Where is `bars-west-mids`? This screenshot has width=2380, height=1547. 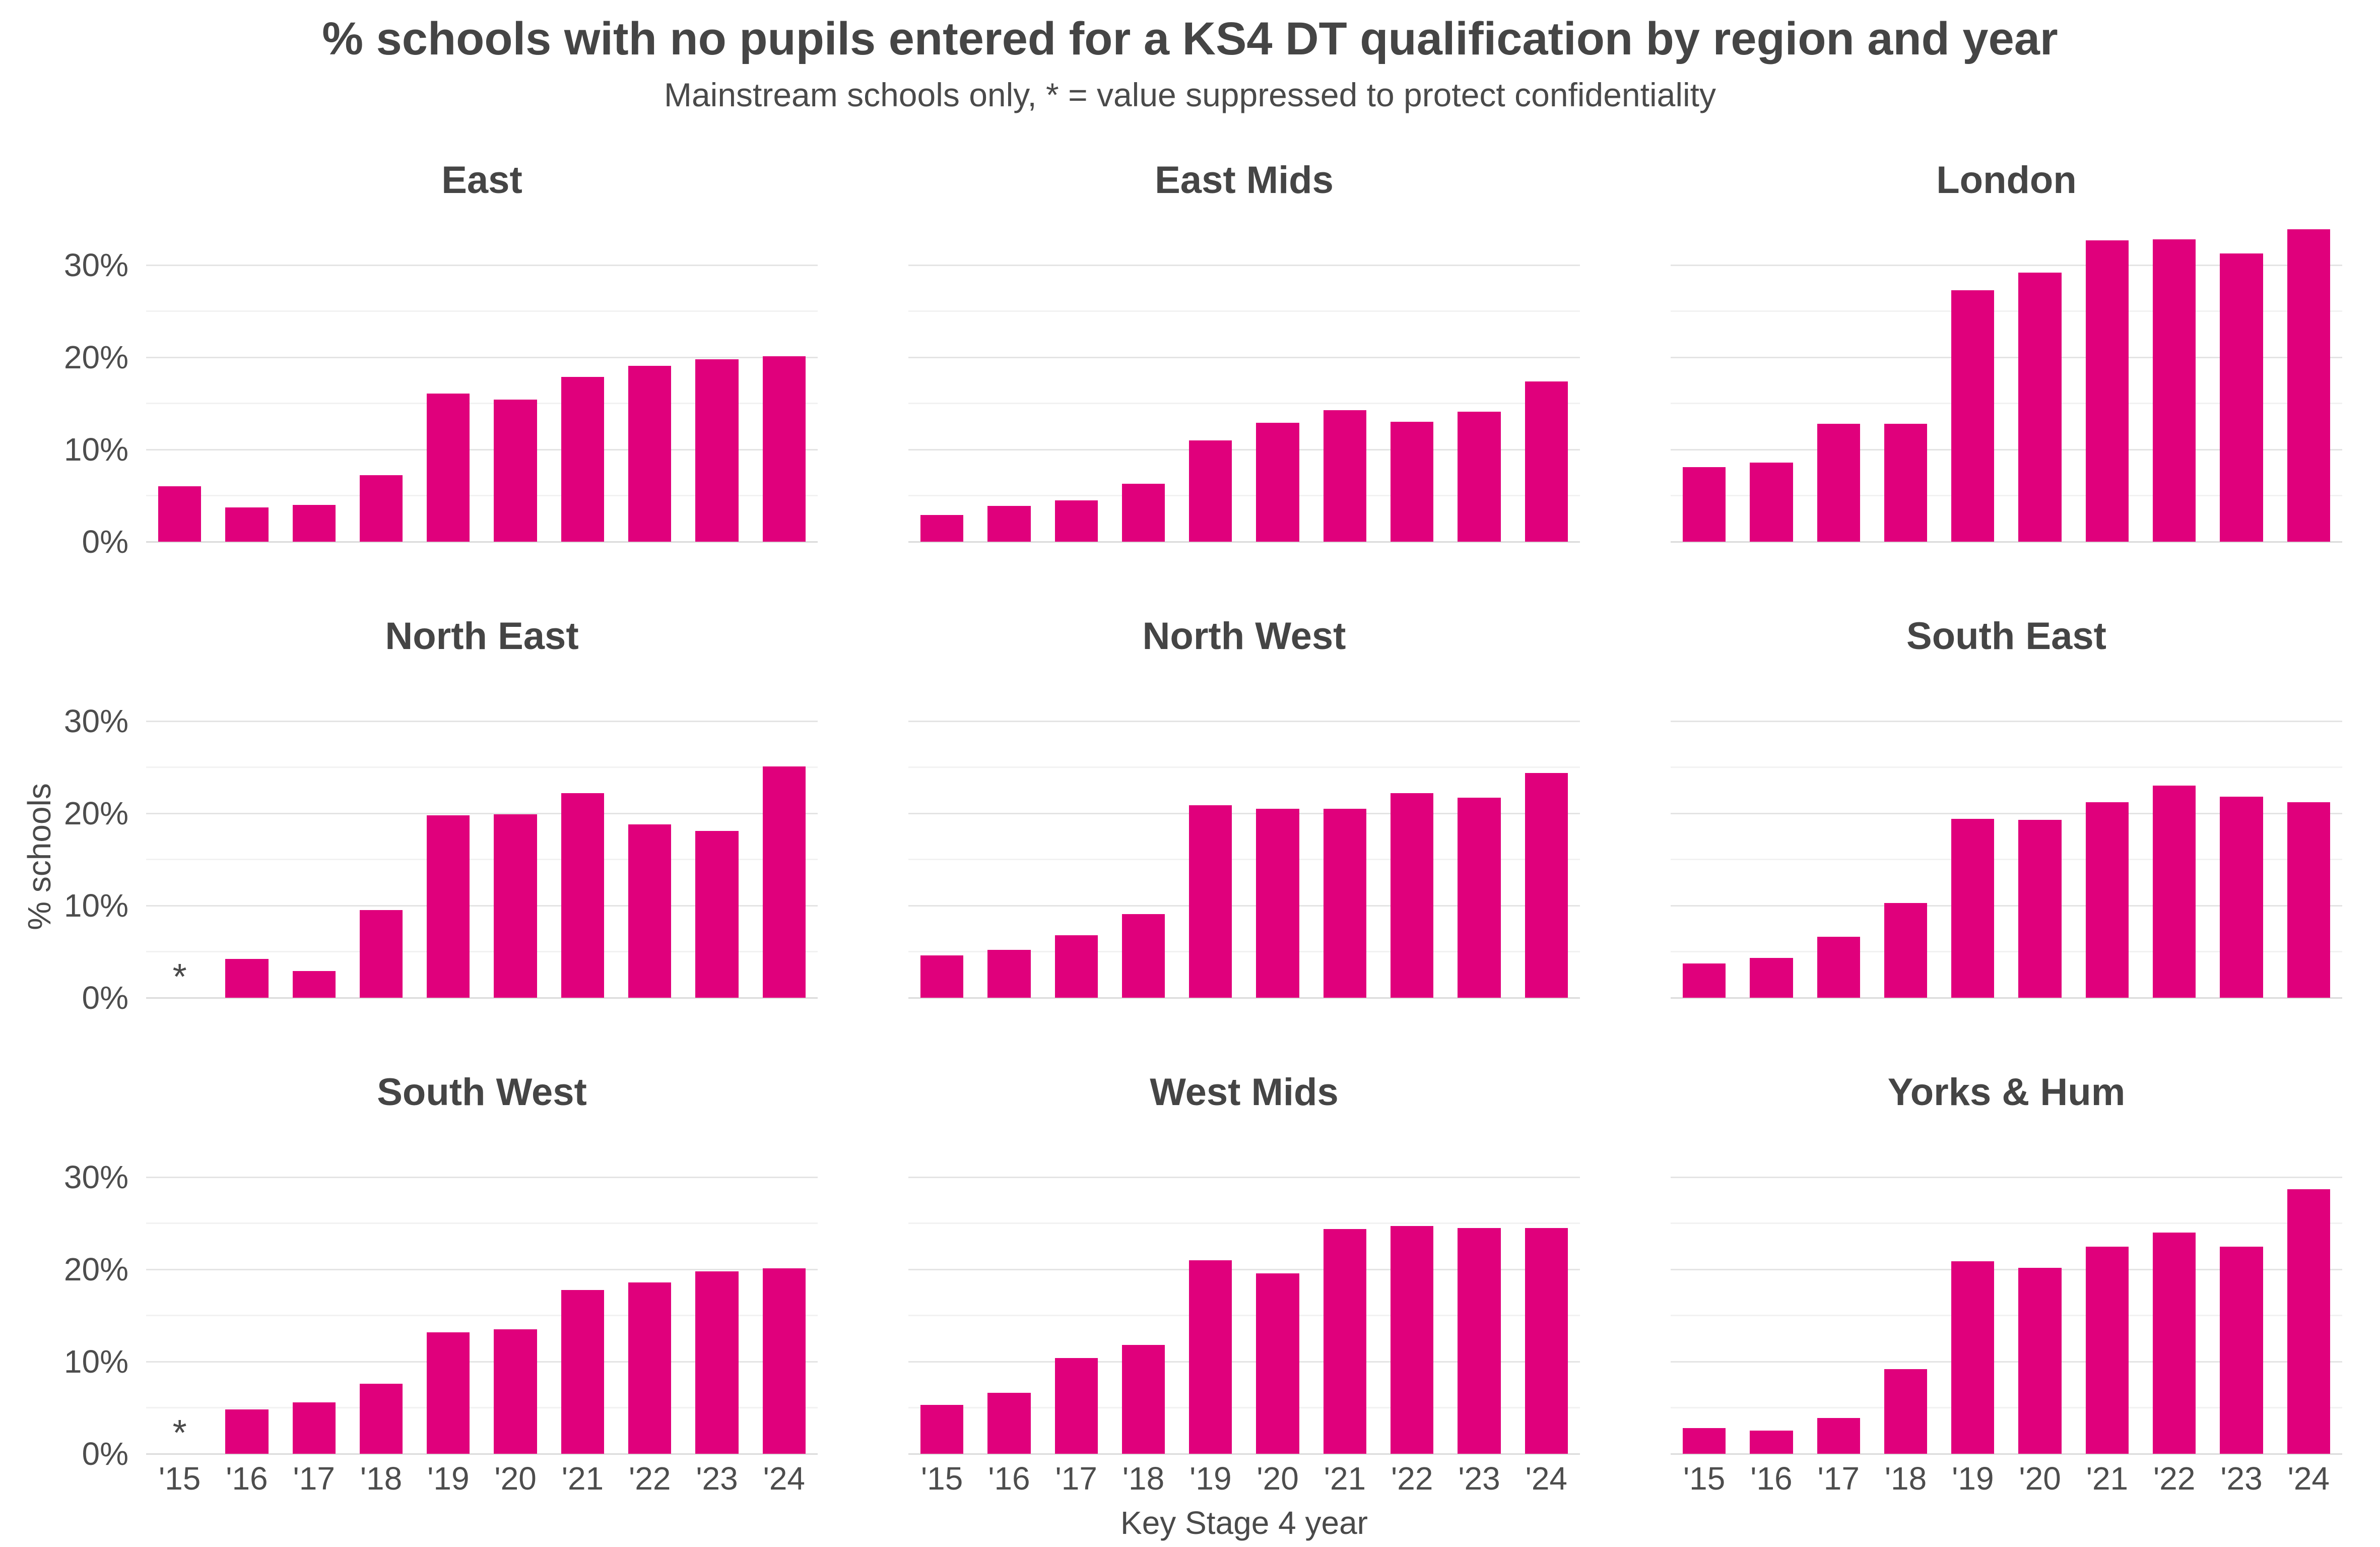
bars-west-mids is located at coordinates (1244, 1293).